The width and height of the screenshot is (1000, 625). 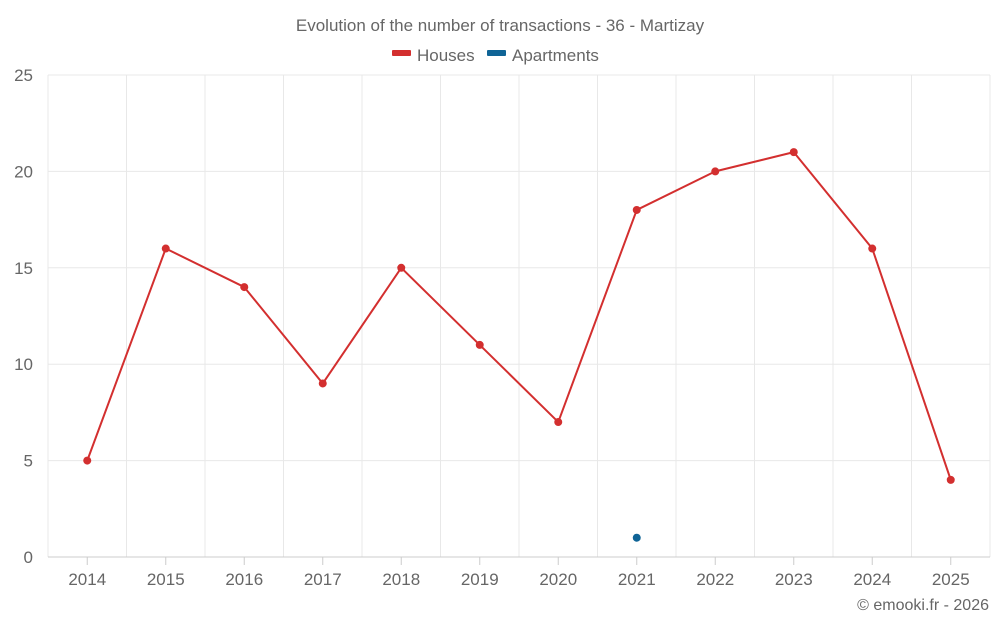 I want to click on point-houses-2022, so click(x=715, y=171).